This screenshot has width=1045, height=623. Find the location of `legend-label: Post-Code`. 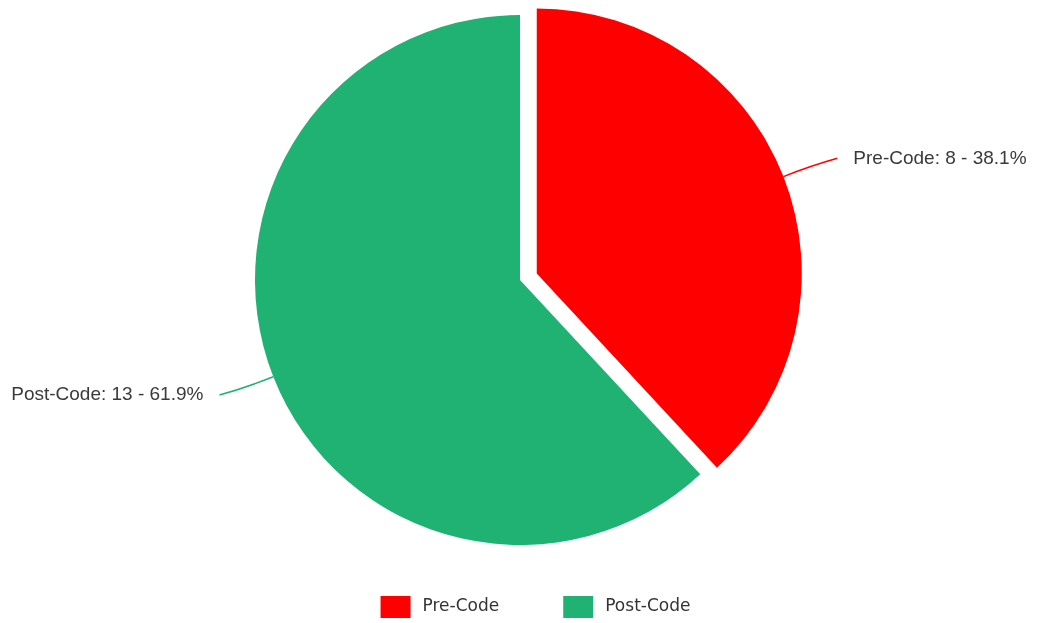

legend-label: Post-Code is located at coordinates (648, 605).